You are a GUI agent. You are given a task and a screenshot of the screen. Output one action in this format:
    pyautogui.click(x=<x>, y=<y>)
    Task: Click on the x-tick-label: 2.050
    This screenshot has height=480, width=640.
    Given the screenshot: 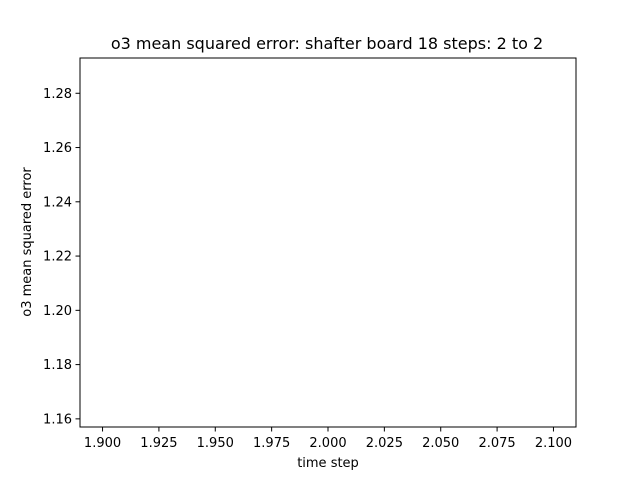 What is the action you would take?
    pyautogui.click(x=440, y=443)
    